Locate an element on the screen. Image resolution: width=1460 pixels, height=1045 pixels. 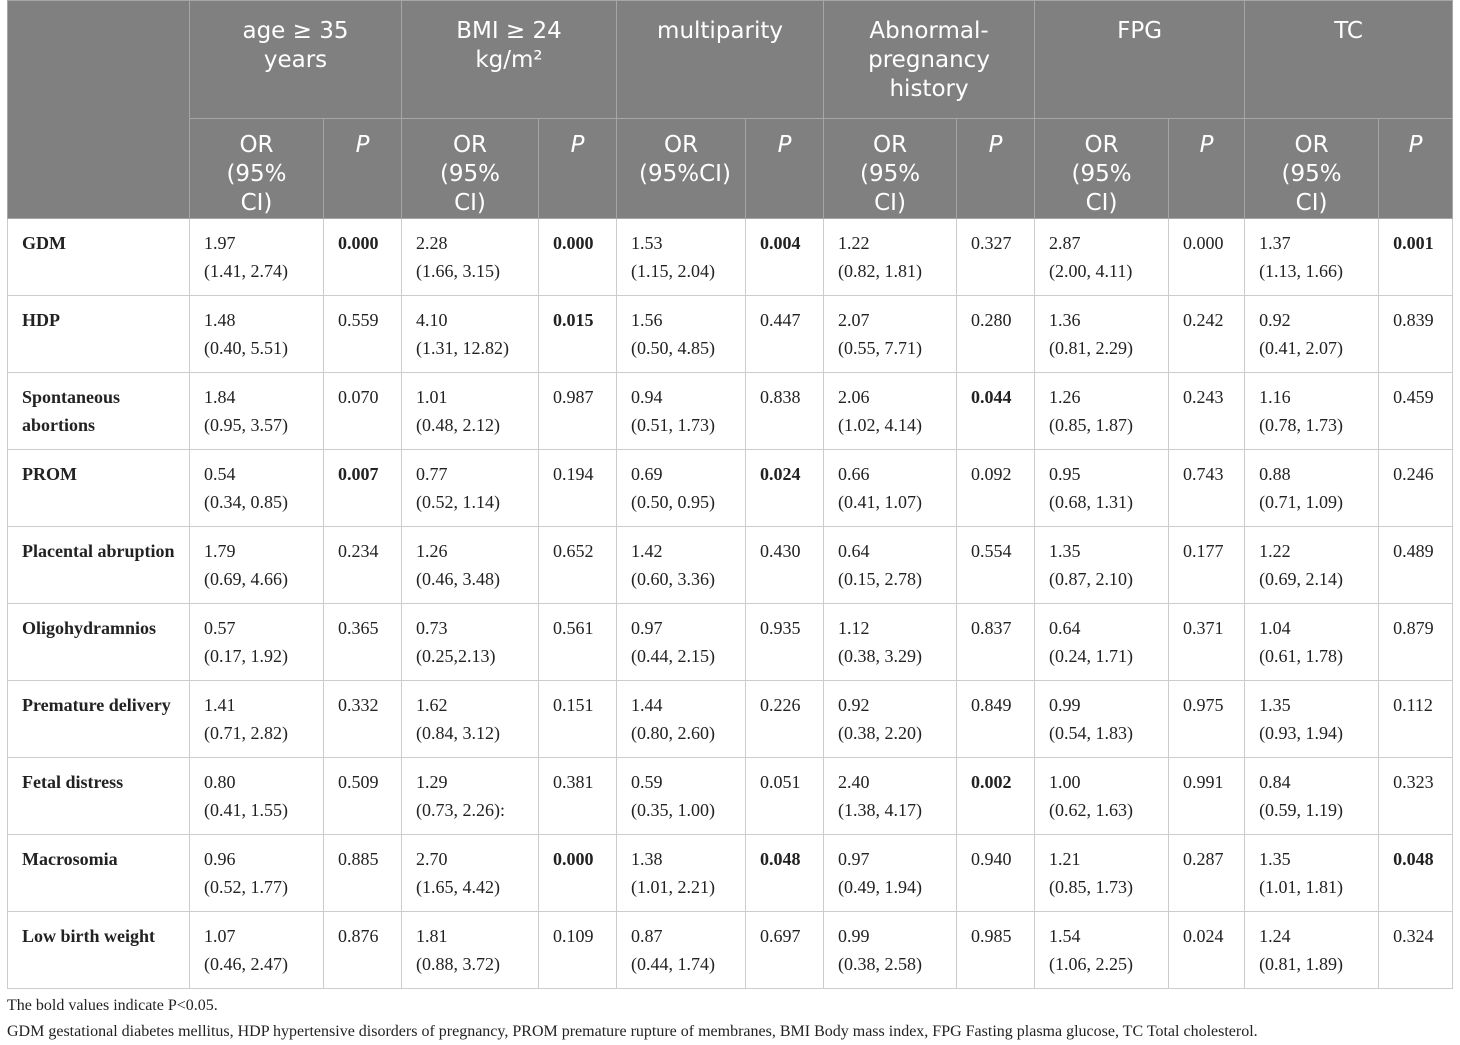
p-value: 0.226 is located at coordinates (785, 719).